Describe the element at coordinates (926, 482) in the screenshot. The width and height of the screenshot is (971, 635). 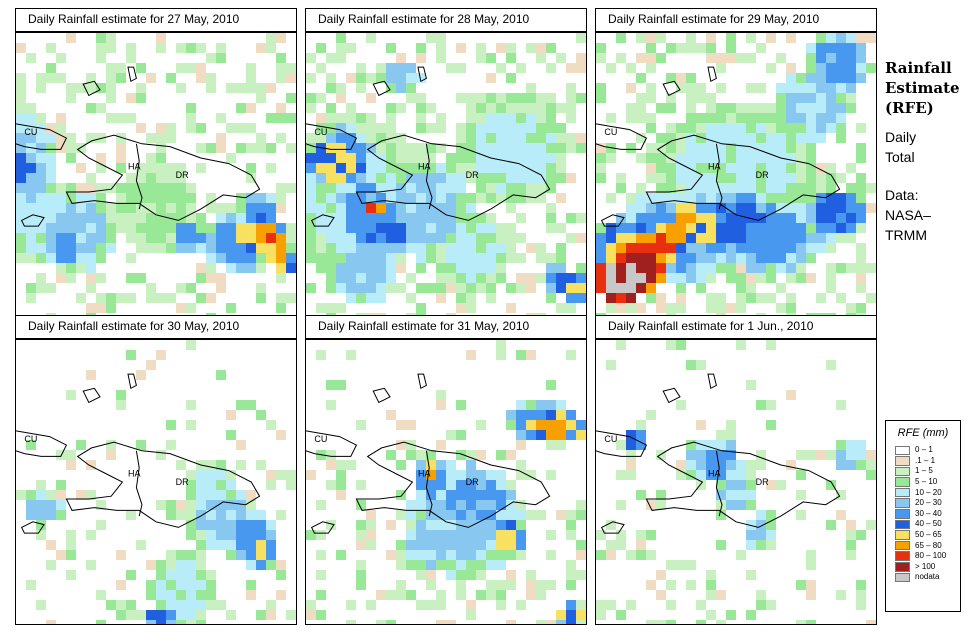
I see `legend-label: 5 – 10` at that location.